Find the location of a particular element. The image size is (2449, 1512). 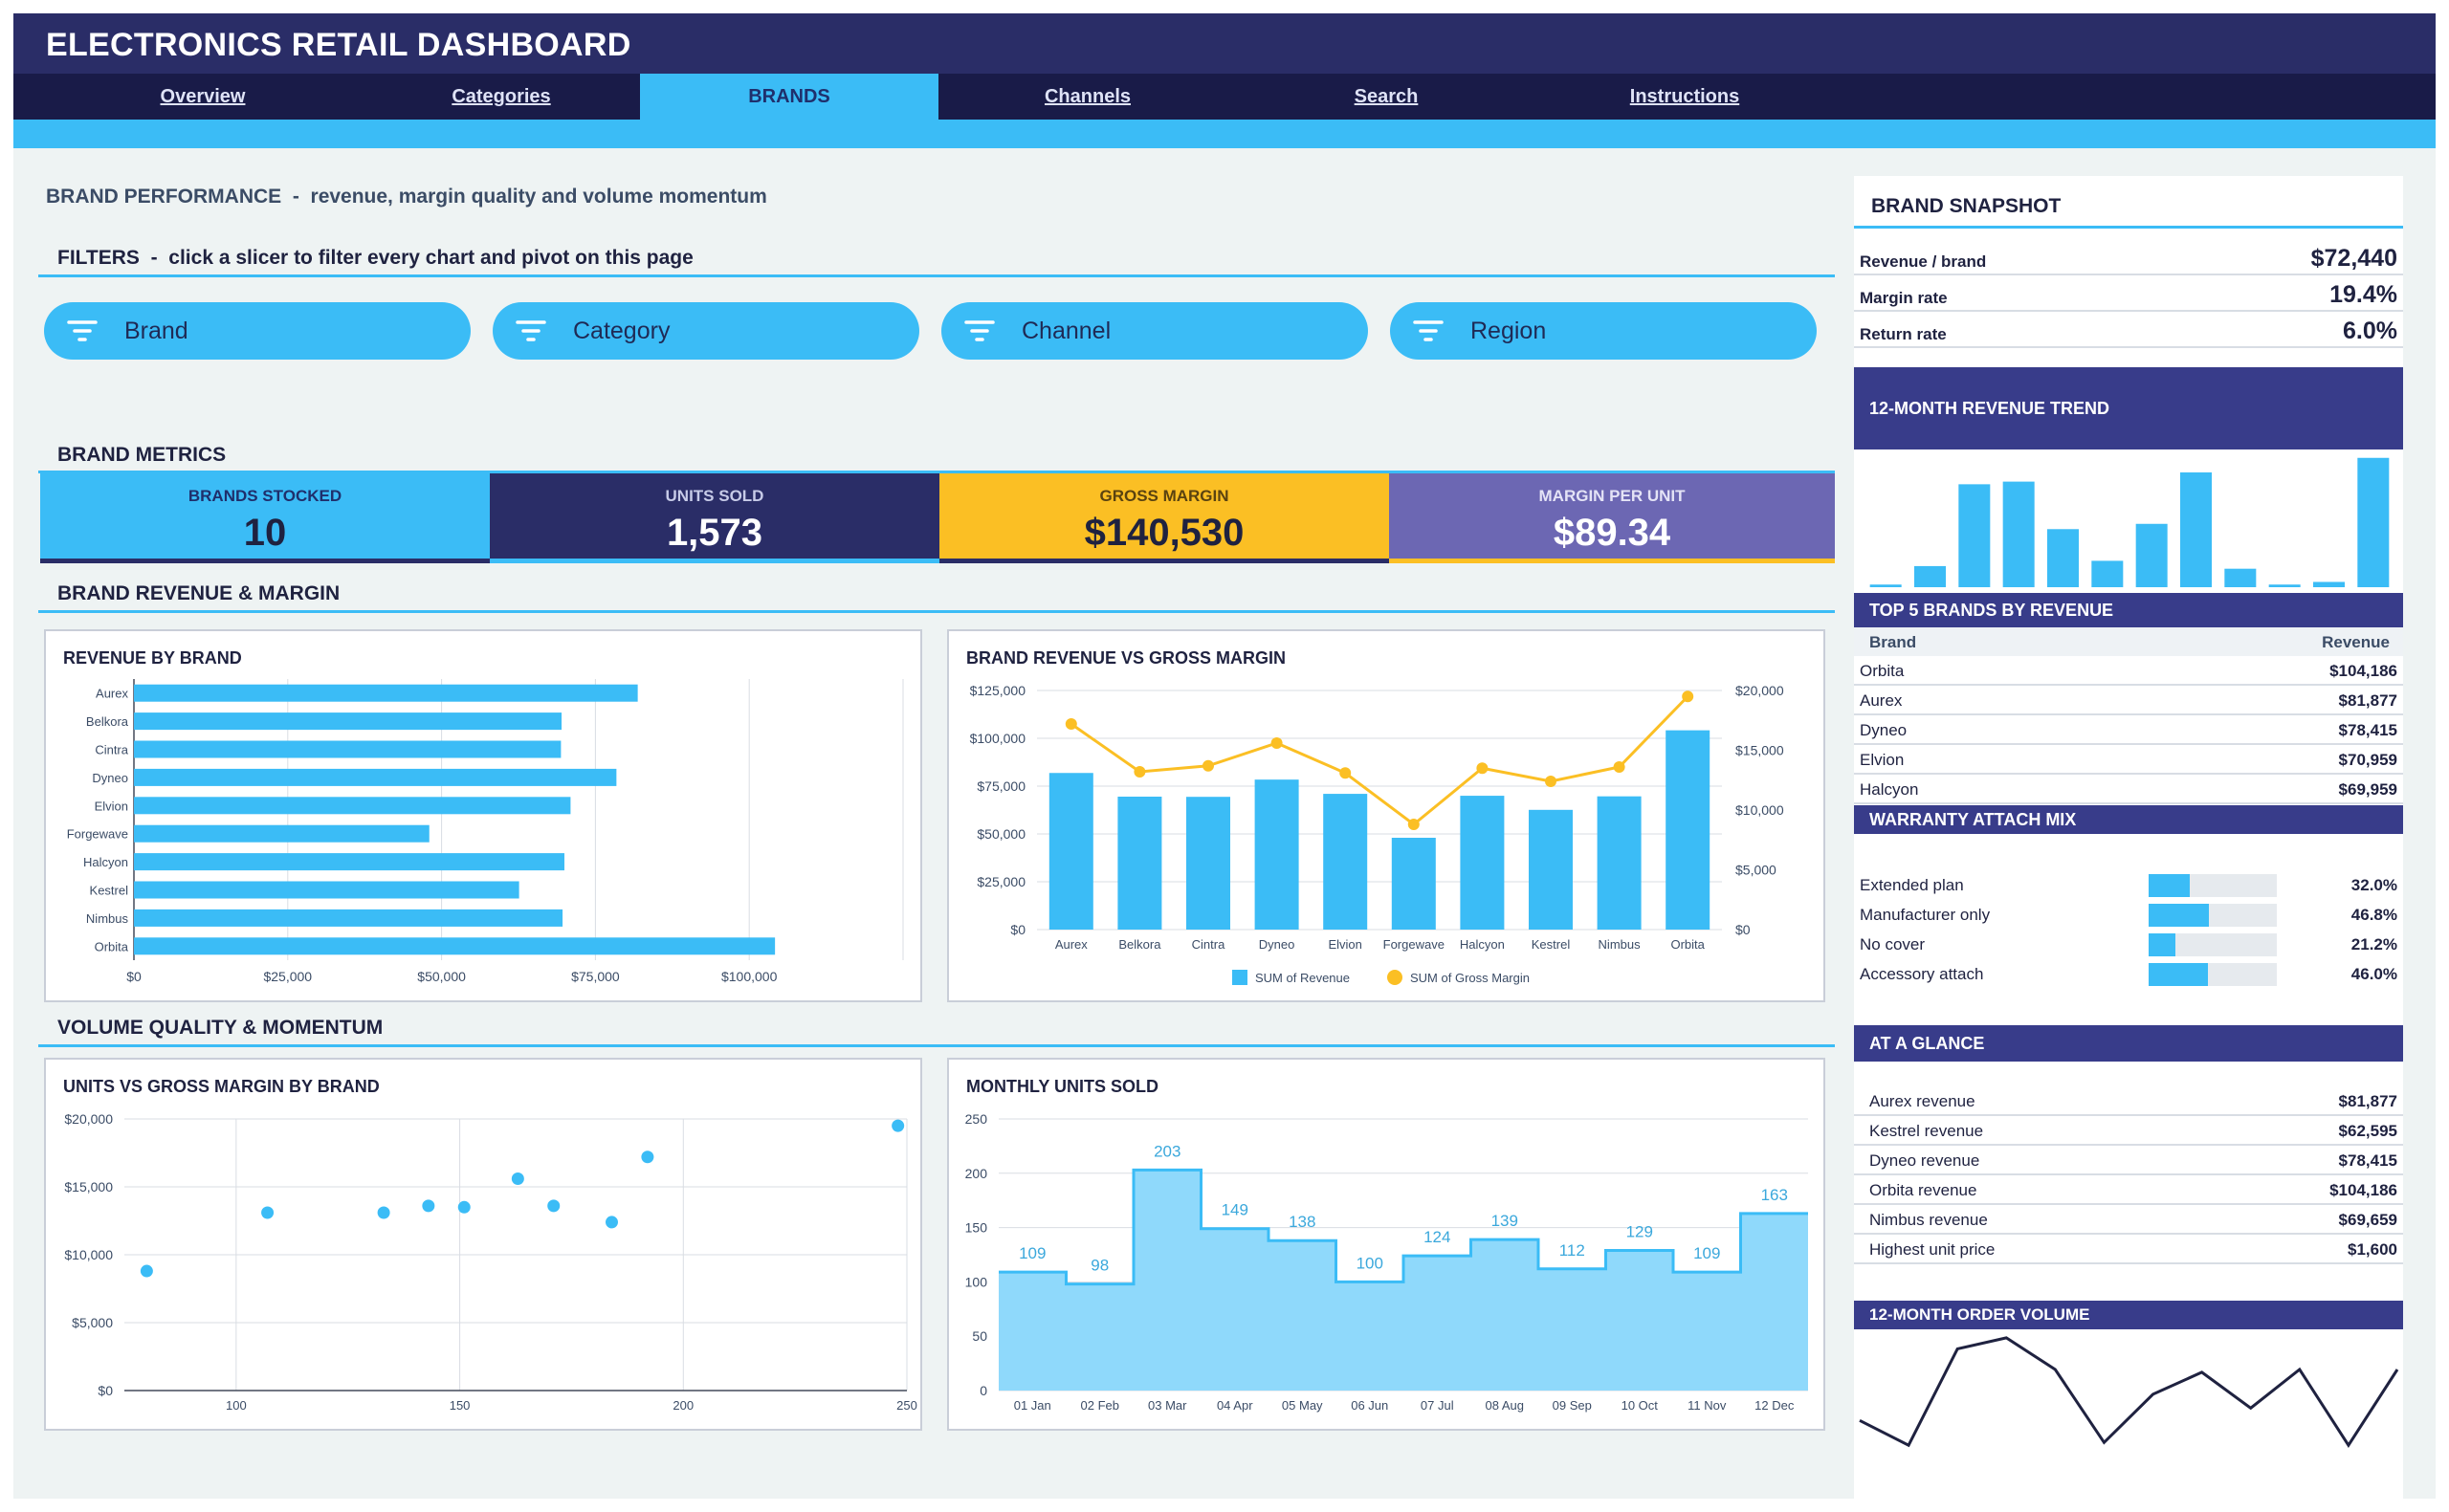

data-label: 203 is located at coordinates (1167, 1151).